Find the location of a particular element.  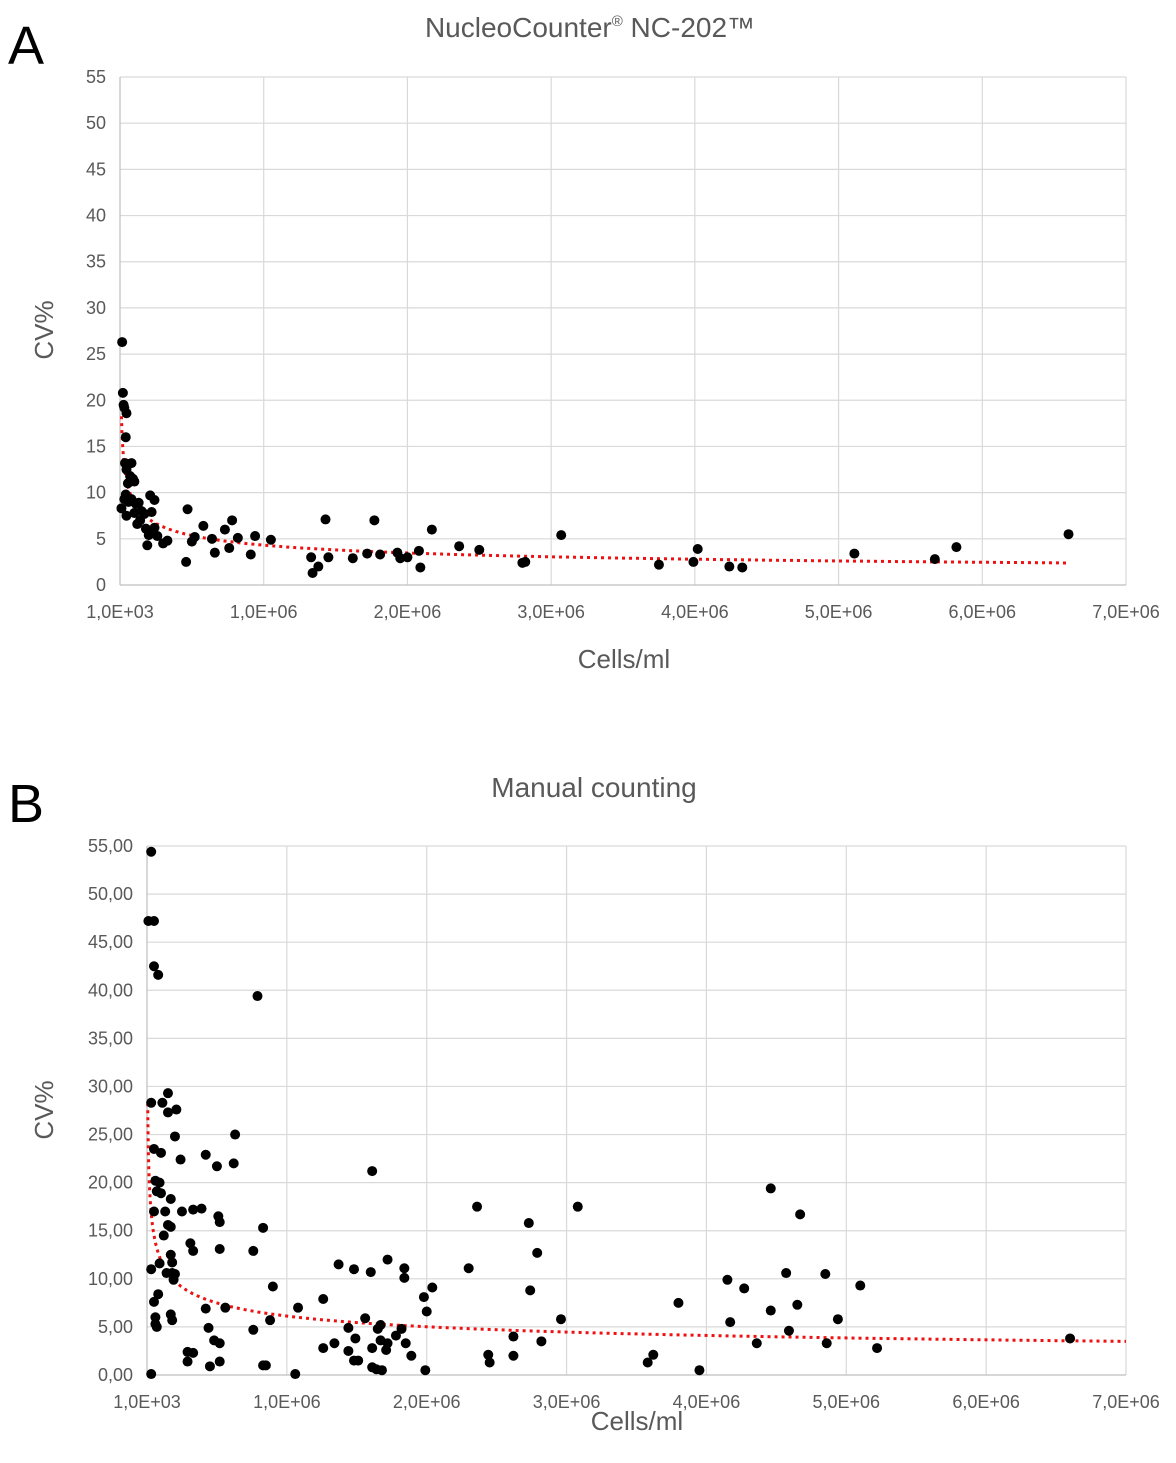

y-tick-label: 0,00 is located at coordinates (115, 1375).